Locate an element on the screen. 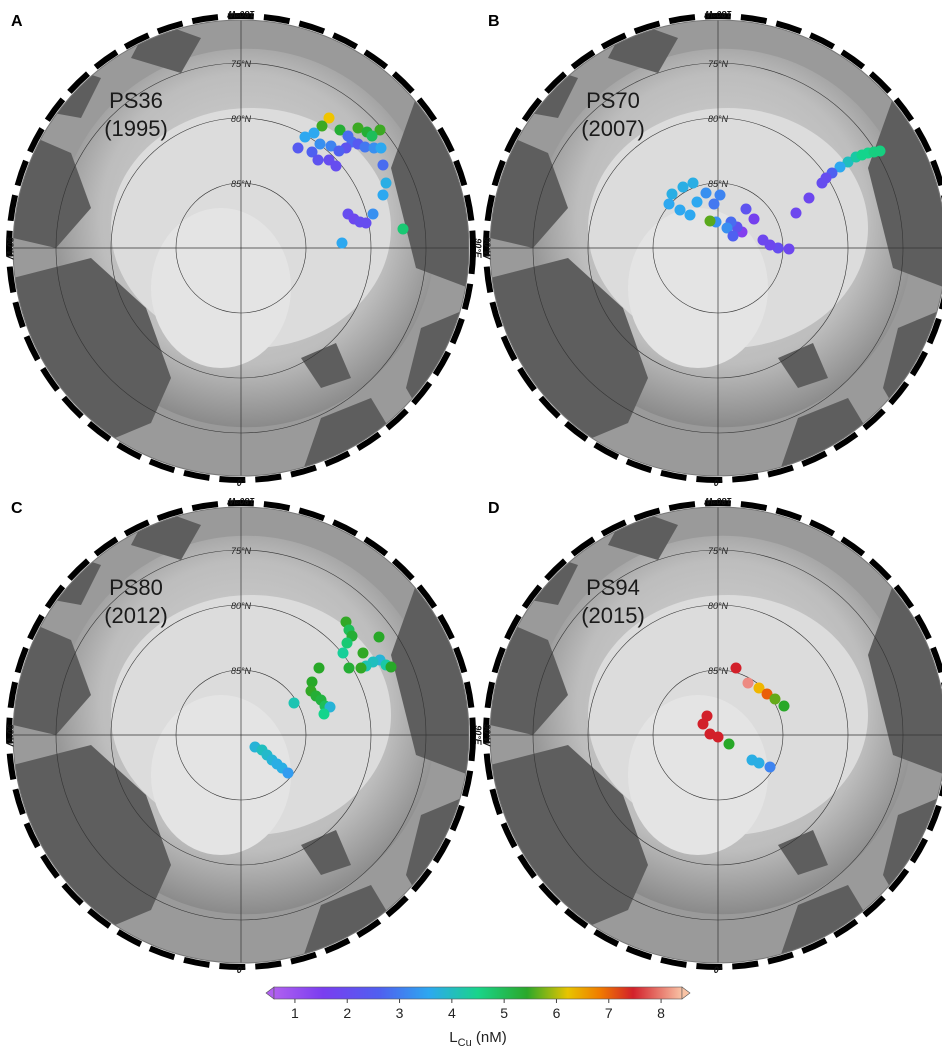 The width and height of the screenshot is (942, 1047). cruise-year: (2007) is located at coordinates (613, 128).